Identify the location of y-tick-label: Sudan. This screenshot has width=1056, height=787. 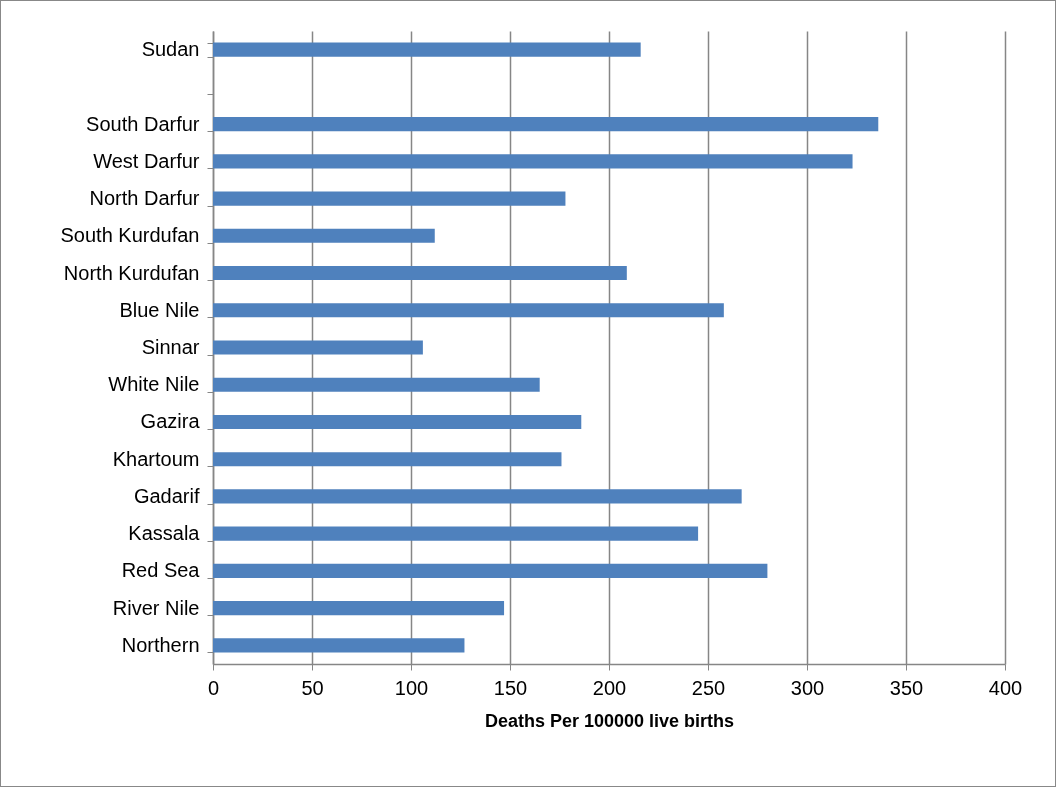
(170, 49).